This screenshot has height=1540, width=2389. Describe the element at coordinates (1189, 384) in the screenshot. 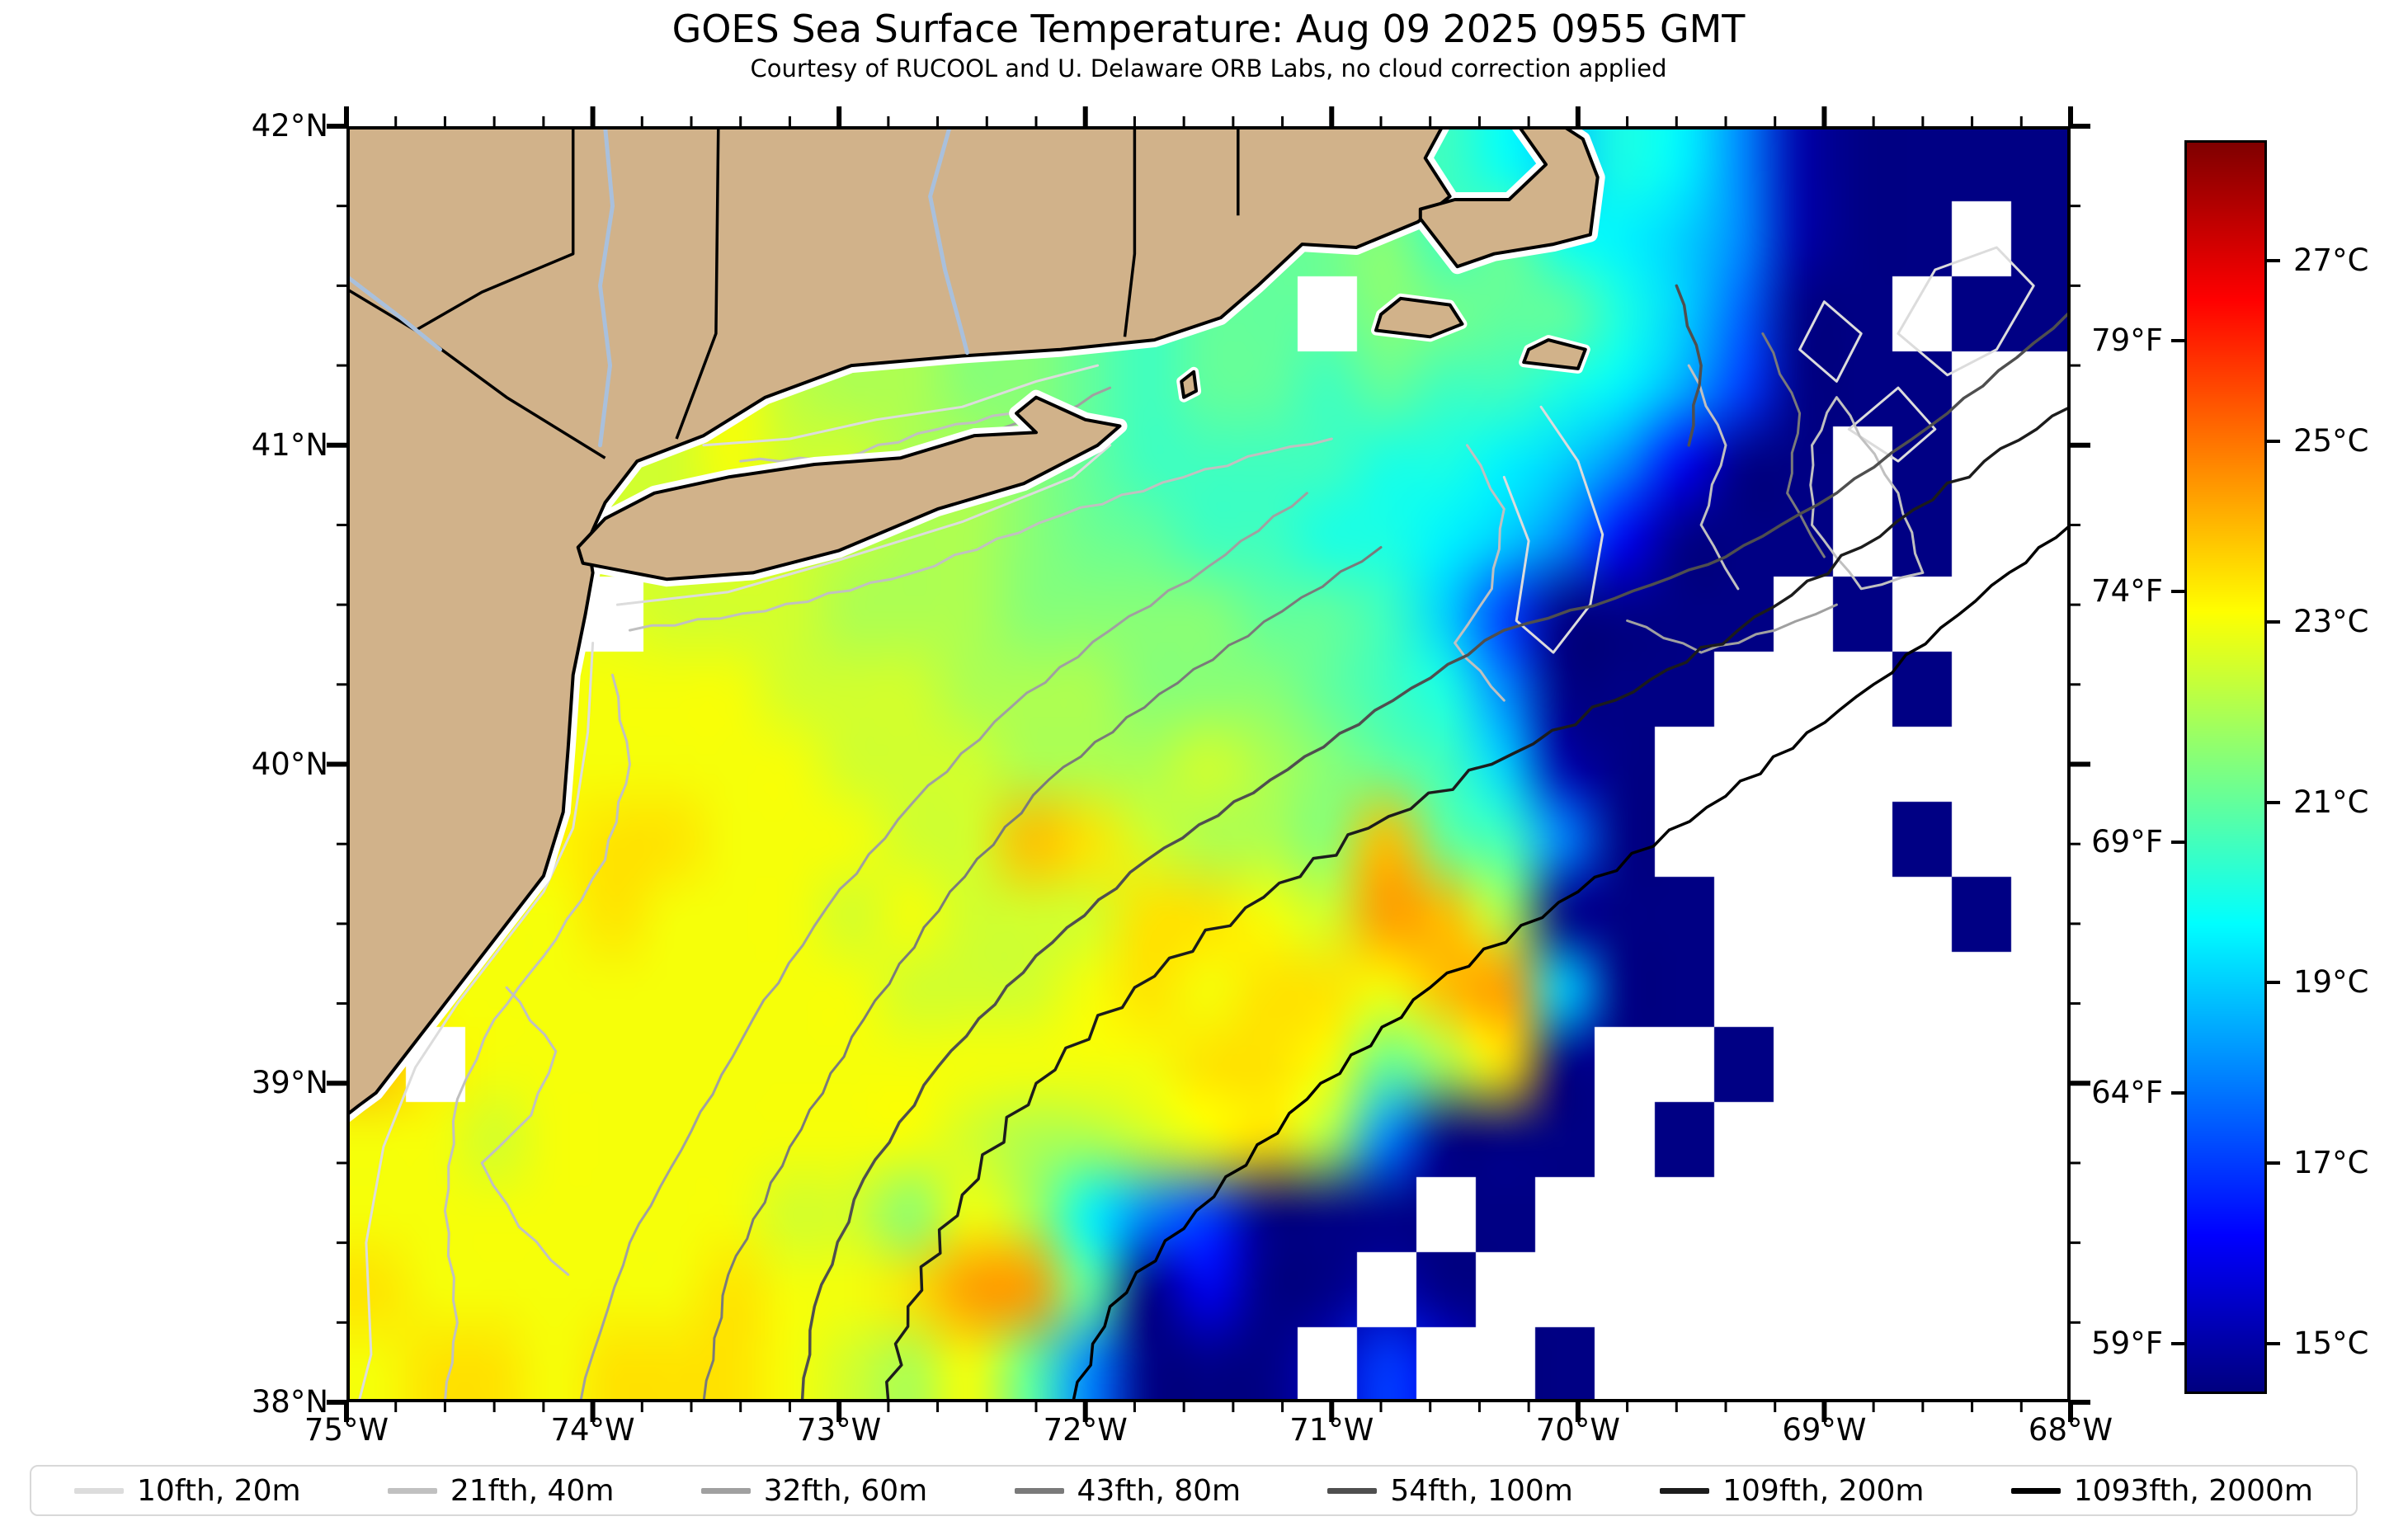

I see `land-block-island` at that location.